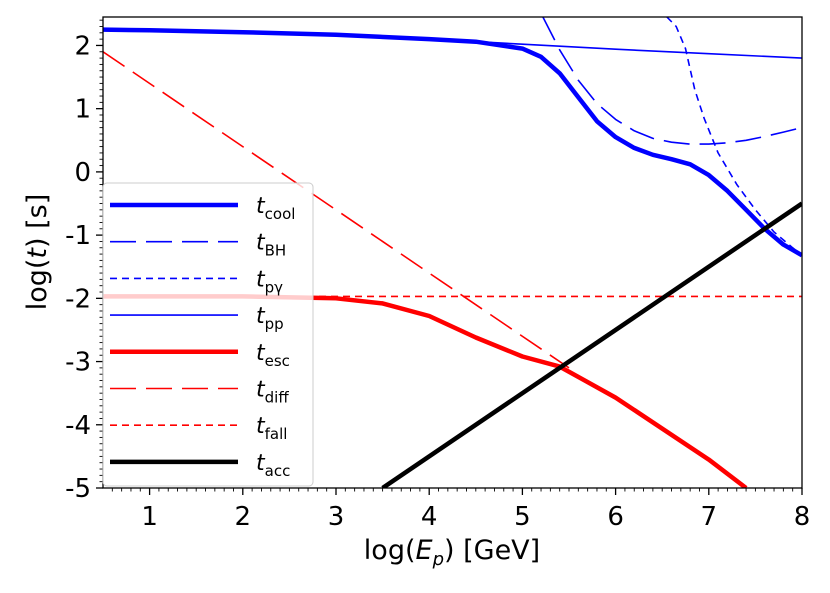  What do you see at coordinates (452, 552) in the screenshot?
I see `x-axis-label: log(Ep) [GeV]` at bounding box center [452, 552].